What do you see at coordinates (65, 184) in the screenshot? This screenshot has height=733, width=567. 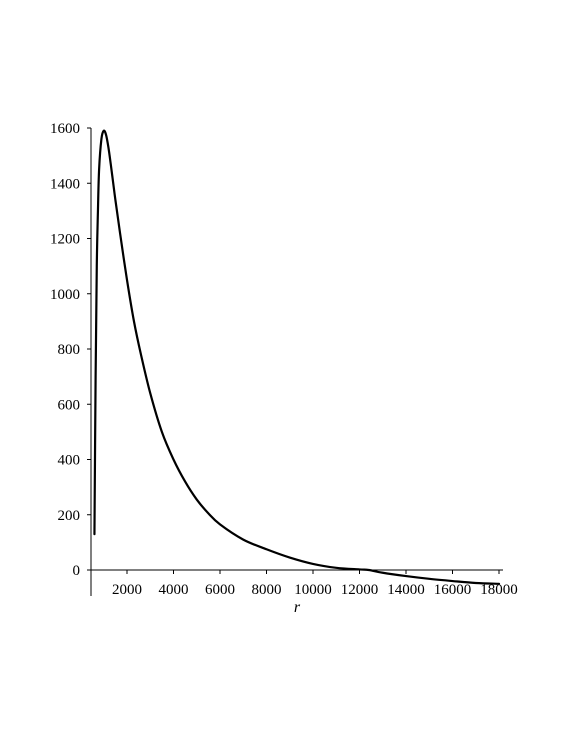 I see `y-tick-label: 1400` at bounding box center [65, 184].